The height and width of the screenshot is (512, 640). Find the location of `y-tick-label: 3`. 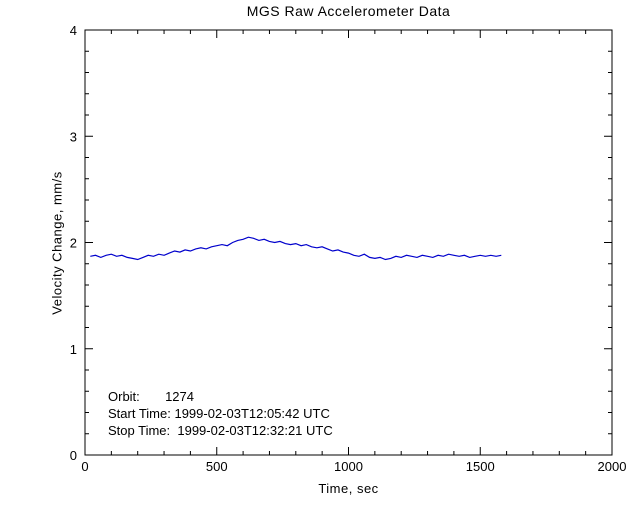

y-tick-label: 3 is located at coordinates (73, 136).